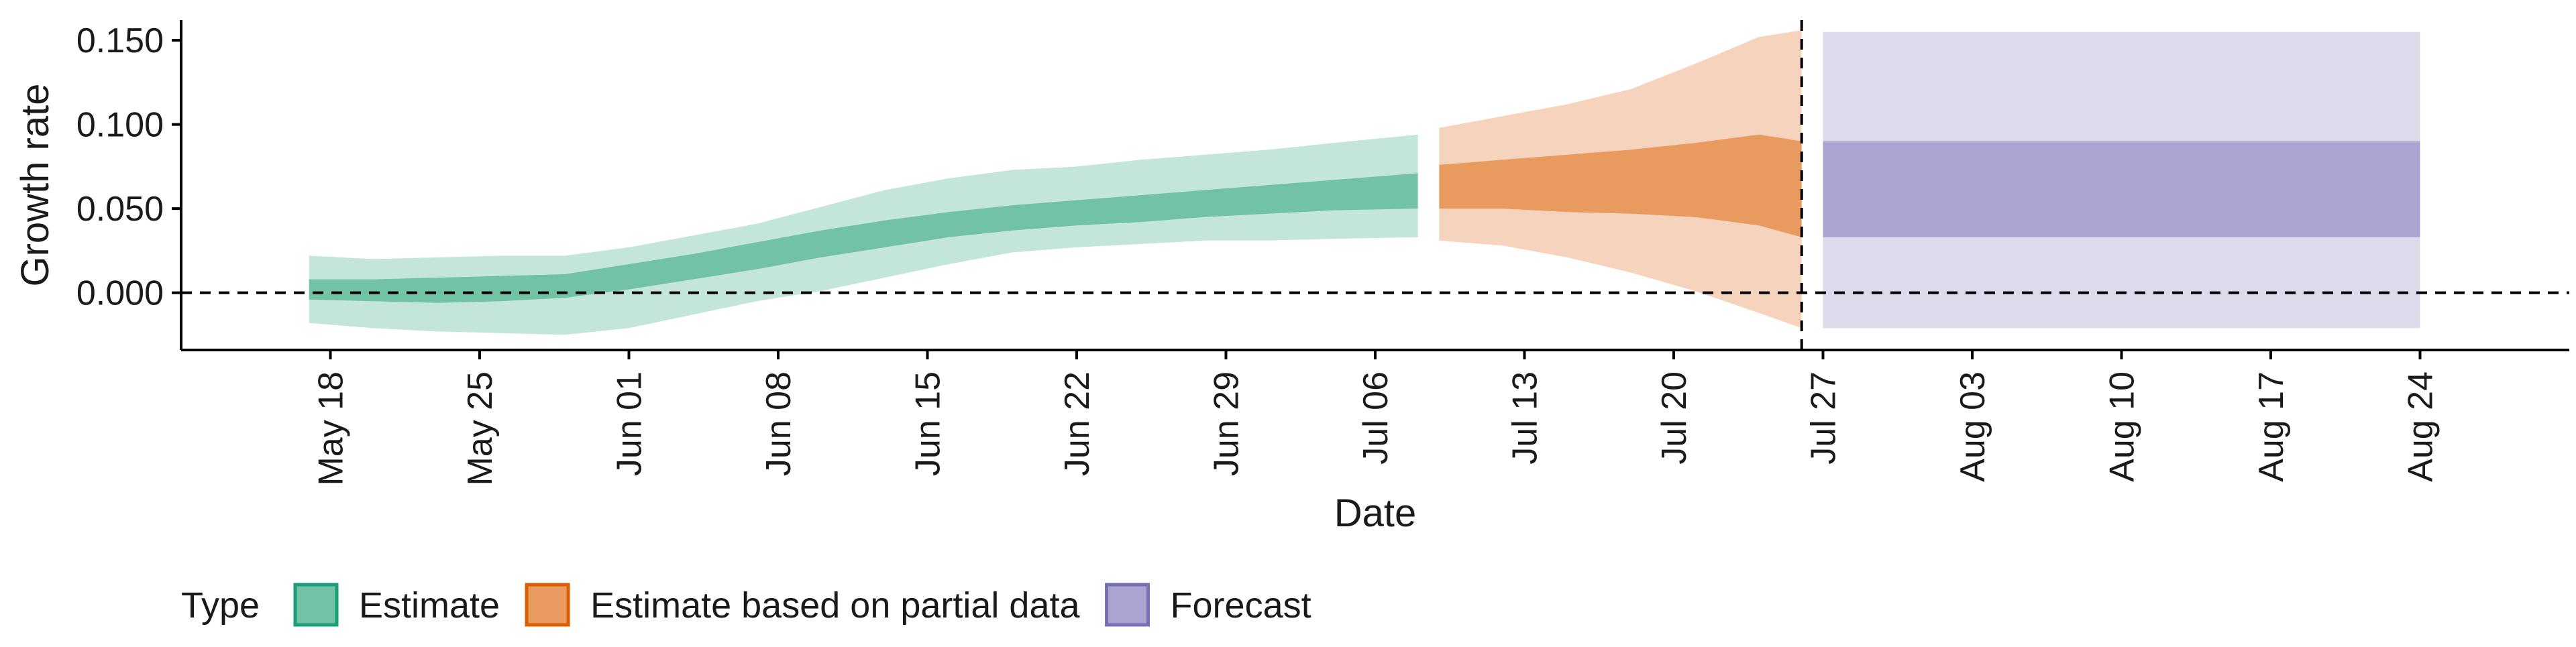  Describe the element at coordinates (2421, 427) in the screenshot. I see `x-tick-label: Aug 24` at that location.